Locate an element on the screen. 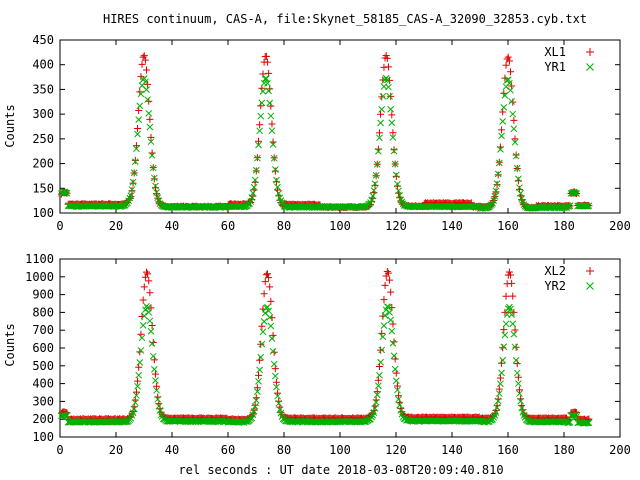  y-tick-label: 200 is located at coordinates (43, 164).